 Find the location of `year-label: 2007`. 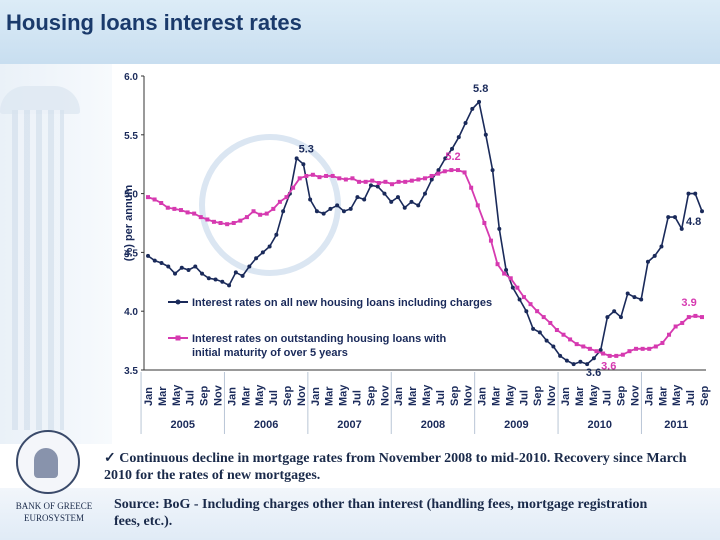

year-label: 2007 is located at coordinates (349, 425).